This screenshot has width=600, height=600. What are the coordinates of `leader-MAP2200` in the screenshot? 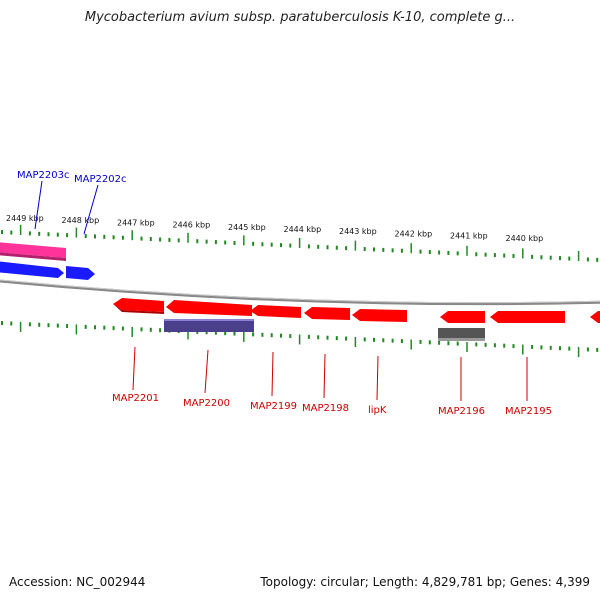 It's located at (206, 371).